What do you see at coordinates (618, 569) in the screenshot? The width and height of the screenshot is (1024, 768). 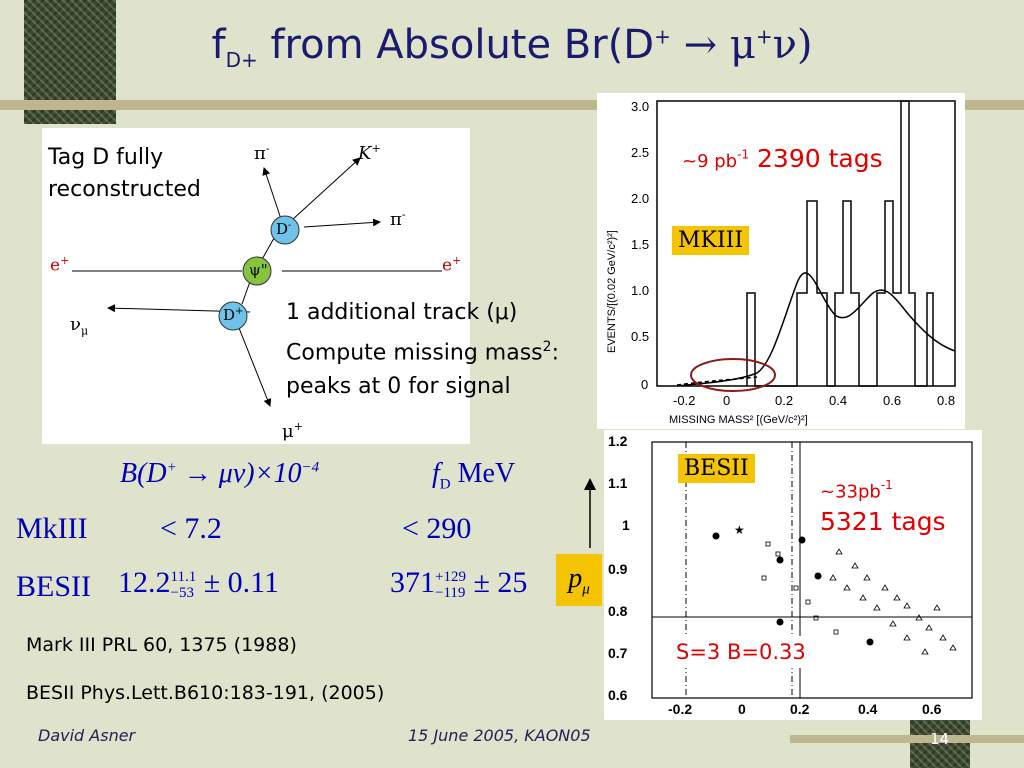 I see `besii-ytick: 0.9` at bounding box center [618, 569].